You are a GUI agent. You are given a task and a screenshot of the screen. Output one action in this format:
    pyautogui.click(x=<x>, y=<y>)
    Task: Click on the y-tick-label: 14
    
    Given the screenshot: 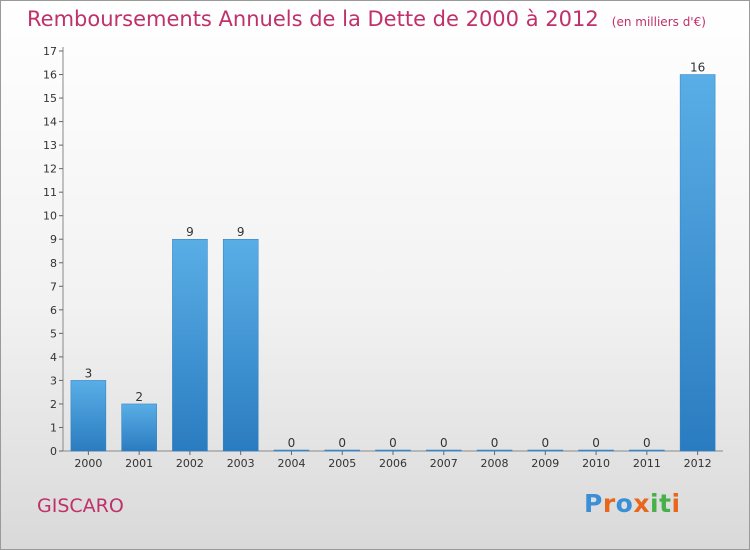 What is the action you would take?
    pyautogui.click(x=50, y=122)
    